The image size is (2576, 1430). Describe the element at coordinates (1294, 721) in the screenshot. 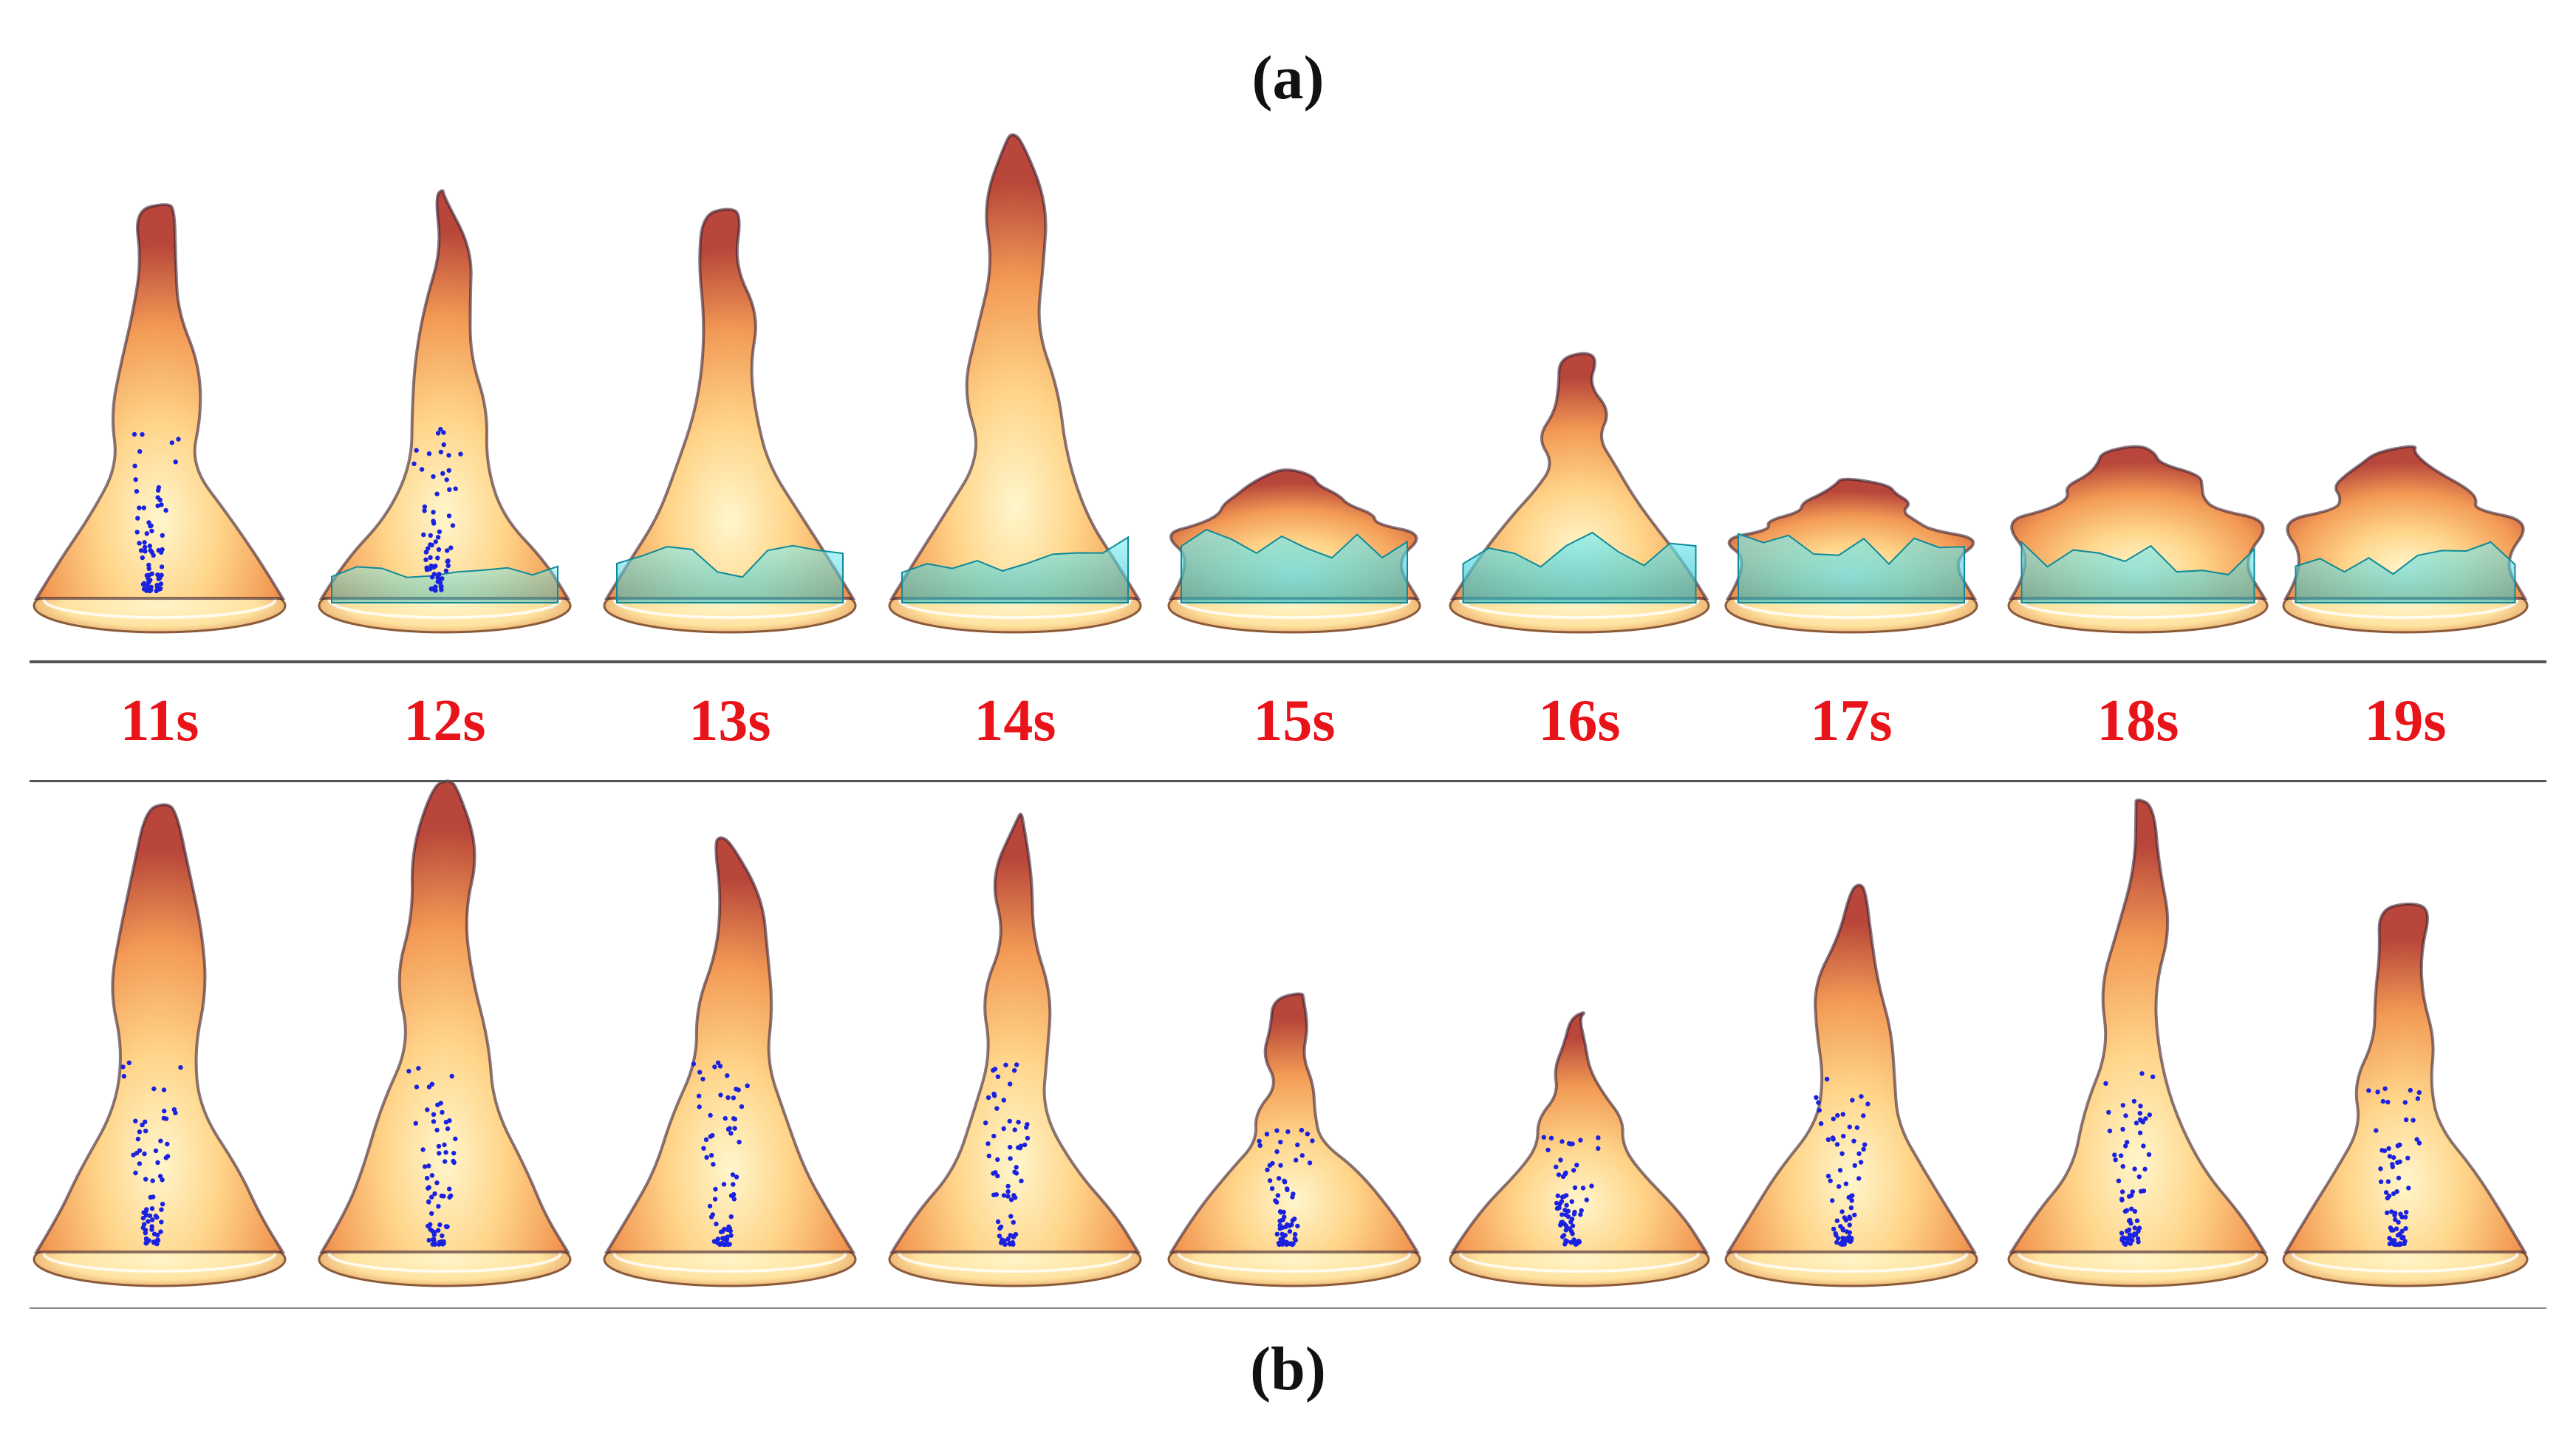

I see `time-label-4: 15s` at that location.